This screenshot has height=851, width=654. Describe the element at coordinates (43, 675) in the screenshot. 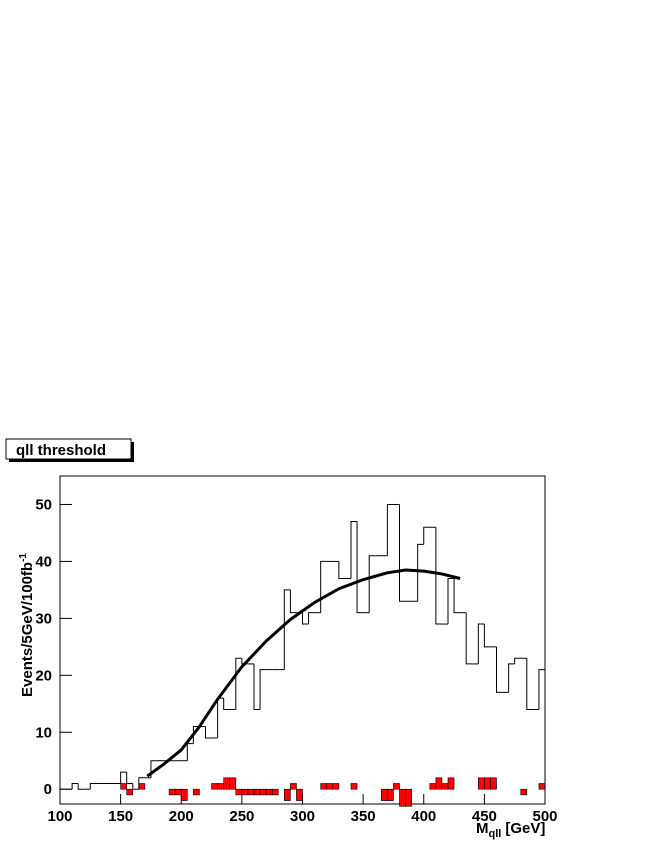

I see `y-tick-label: 20` at that location.